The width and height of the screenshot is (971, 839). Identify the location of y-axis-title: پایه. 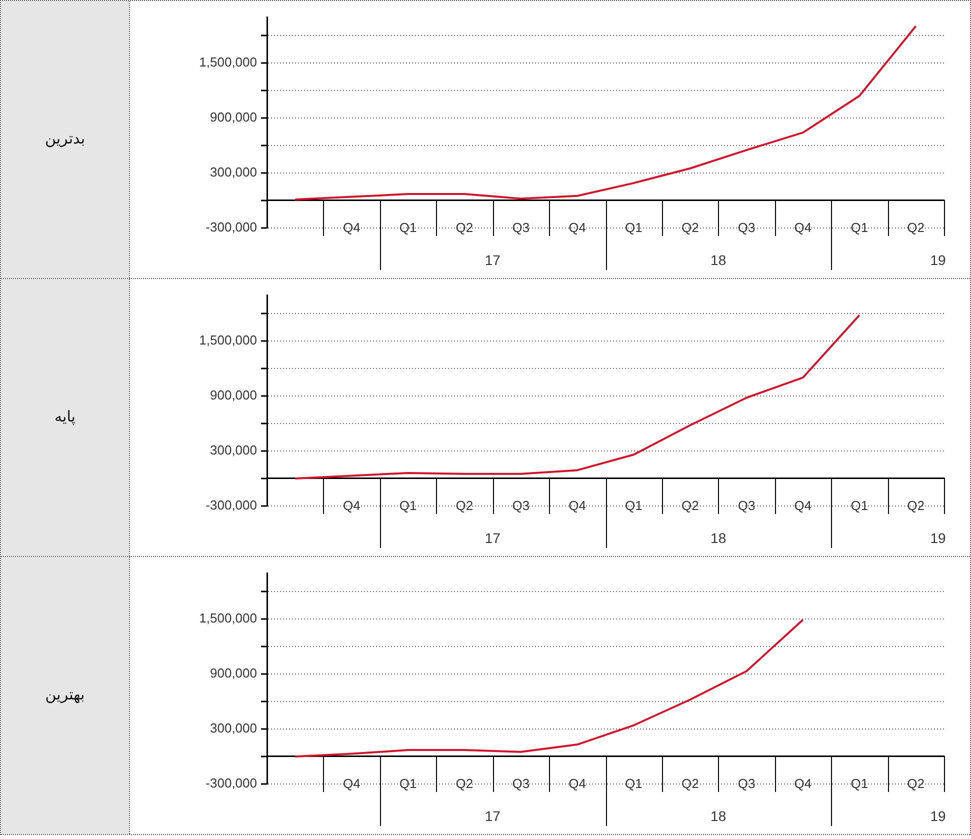
(65, 416).